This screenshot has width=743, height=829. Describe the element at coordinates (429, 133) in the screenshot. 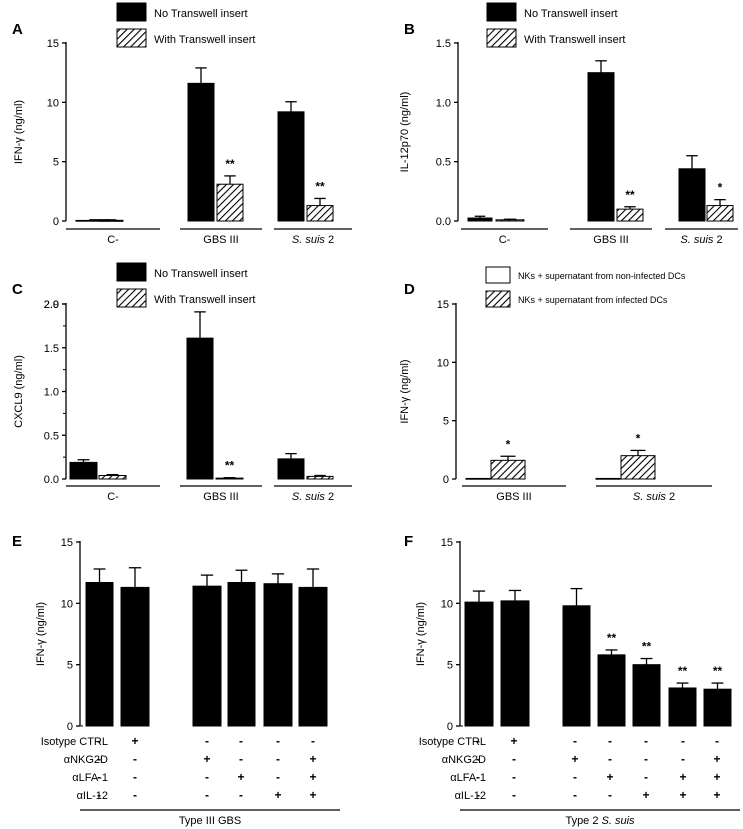

I see `y-axis: 0.0 0.5 1.0 1.5 IL-12p70 (ng/ml)` at that location.